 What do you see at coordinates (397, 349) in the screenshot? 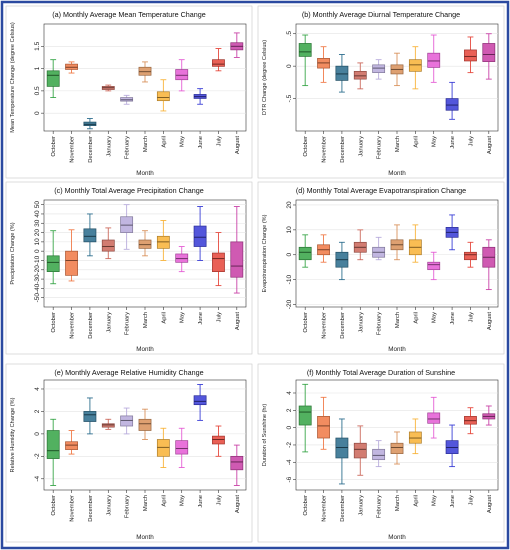
I see `x-axis-label: Month` at bounding box center [397, 349].